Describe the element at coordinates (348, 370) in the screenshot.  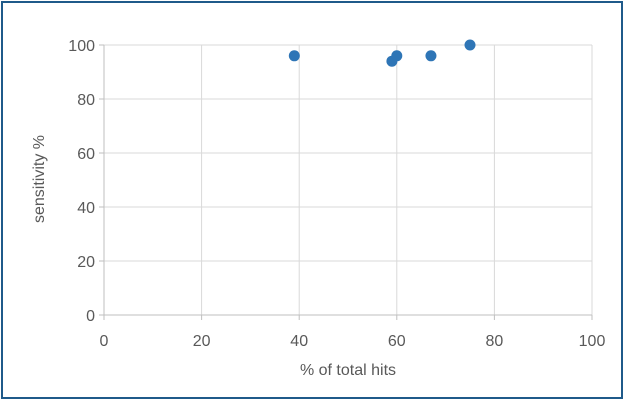
I see `x-axis-label: % of total hits` at that location.